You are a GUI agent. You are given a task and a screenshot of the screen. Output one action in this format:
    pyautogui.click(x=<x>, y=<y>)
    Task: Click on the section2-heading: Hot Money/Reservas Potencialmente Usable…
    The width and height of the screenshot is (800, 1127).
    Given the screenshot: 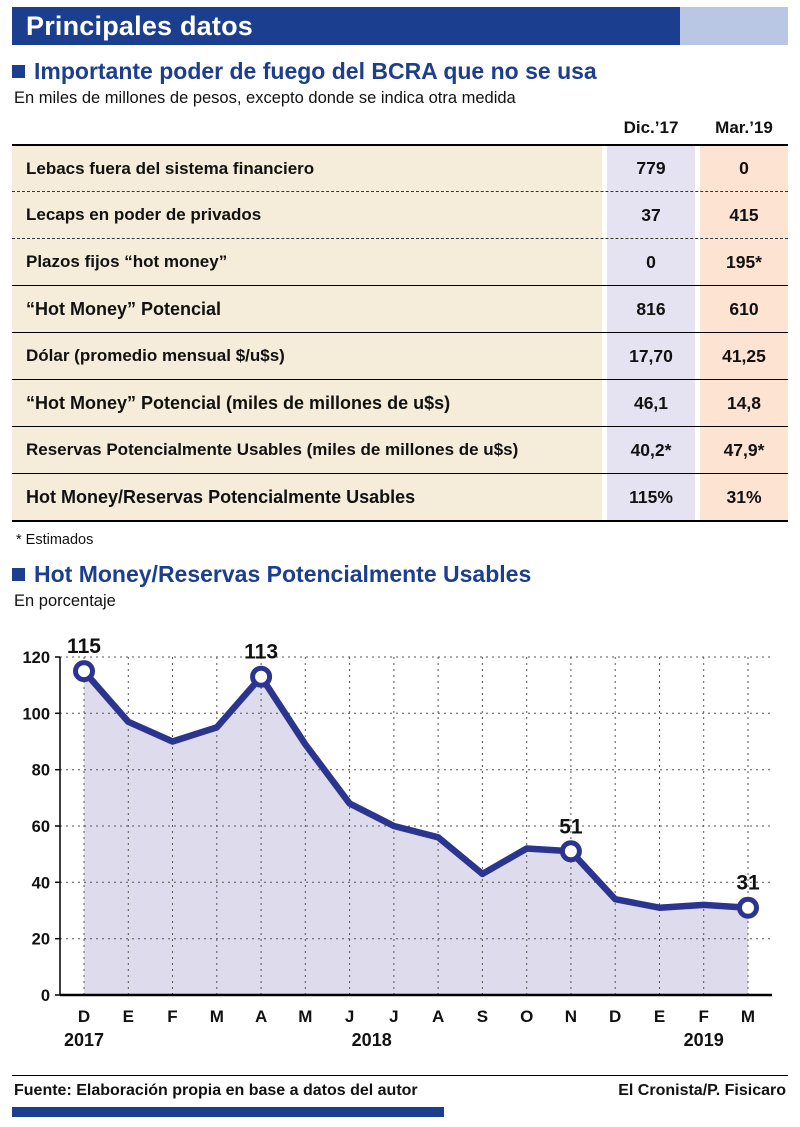 What is the action you would take?
    pyautogui.click(x=400, y=574)
    